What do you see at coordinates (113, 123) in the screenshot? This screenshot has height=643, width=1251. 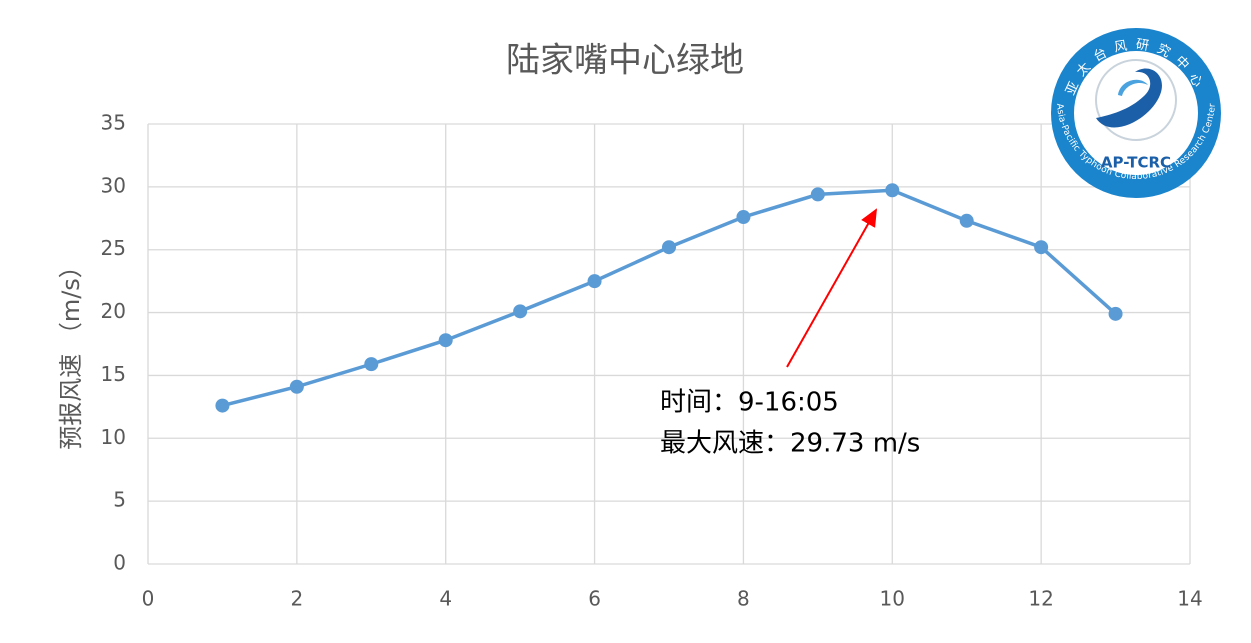 I see `y-tick-label: 35` at bounding box center [113, 123].